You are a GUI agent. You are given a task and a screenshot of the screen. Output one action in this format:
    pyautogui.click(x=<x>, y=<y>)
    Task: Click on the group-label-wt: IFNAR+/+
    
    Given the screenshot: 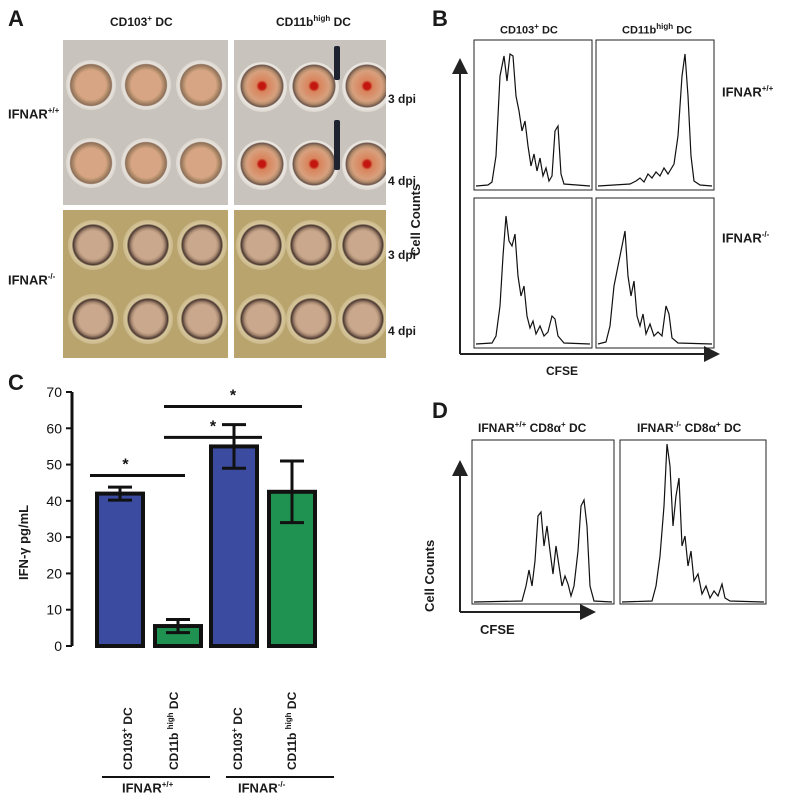 What is the action you would take?
    pyautogui.click(x=148, y=788)
    